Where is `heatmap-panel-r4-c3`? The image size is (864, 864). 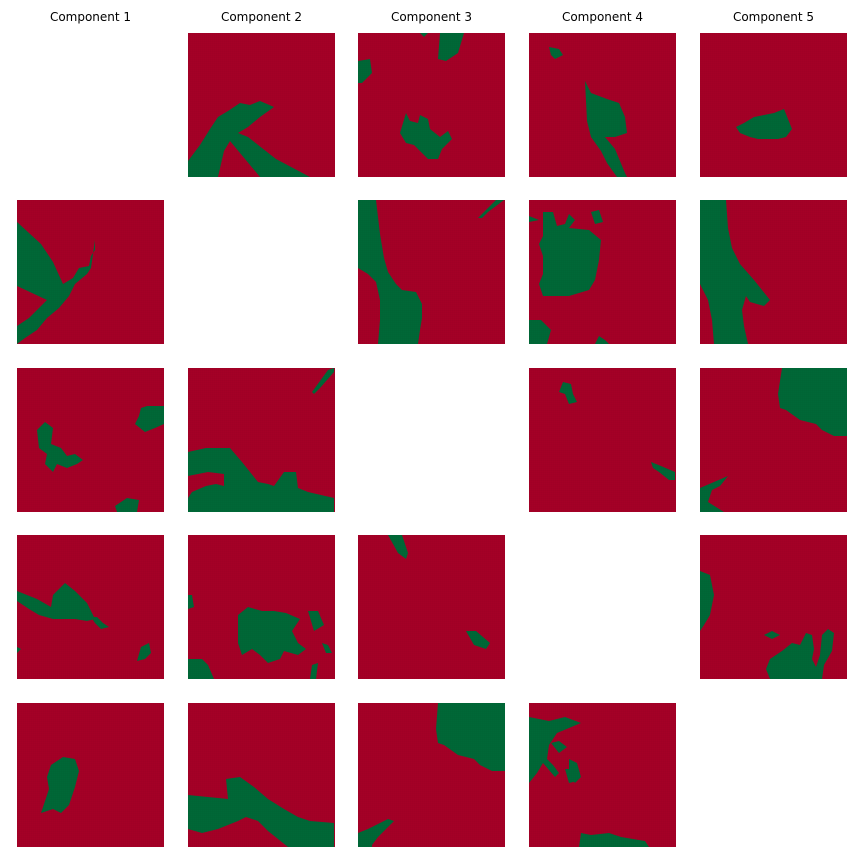
heatmap-panel-r4-c3 is located at coordinates (431, 607).